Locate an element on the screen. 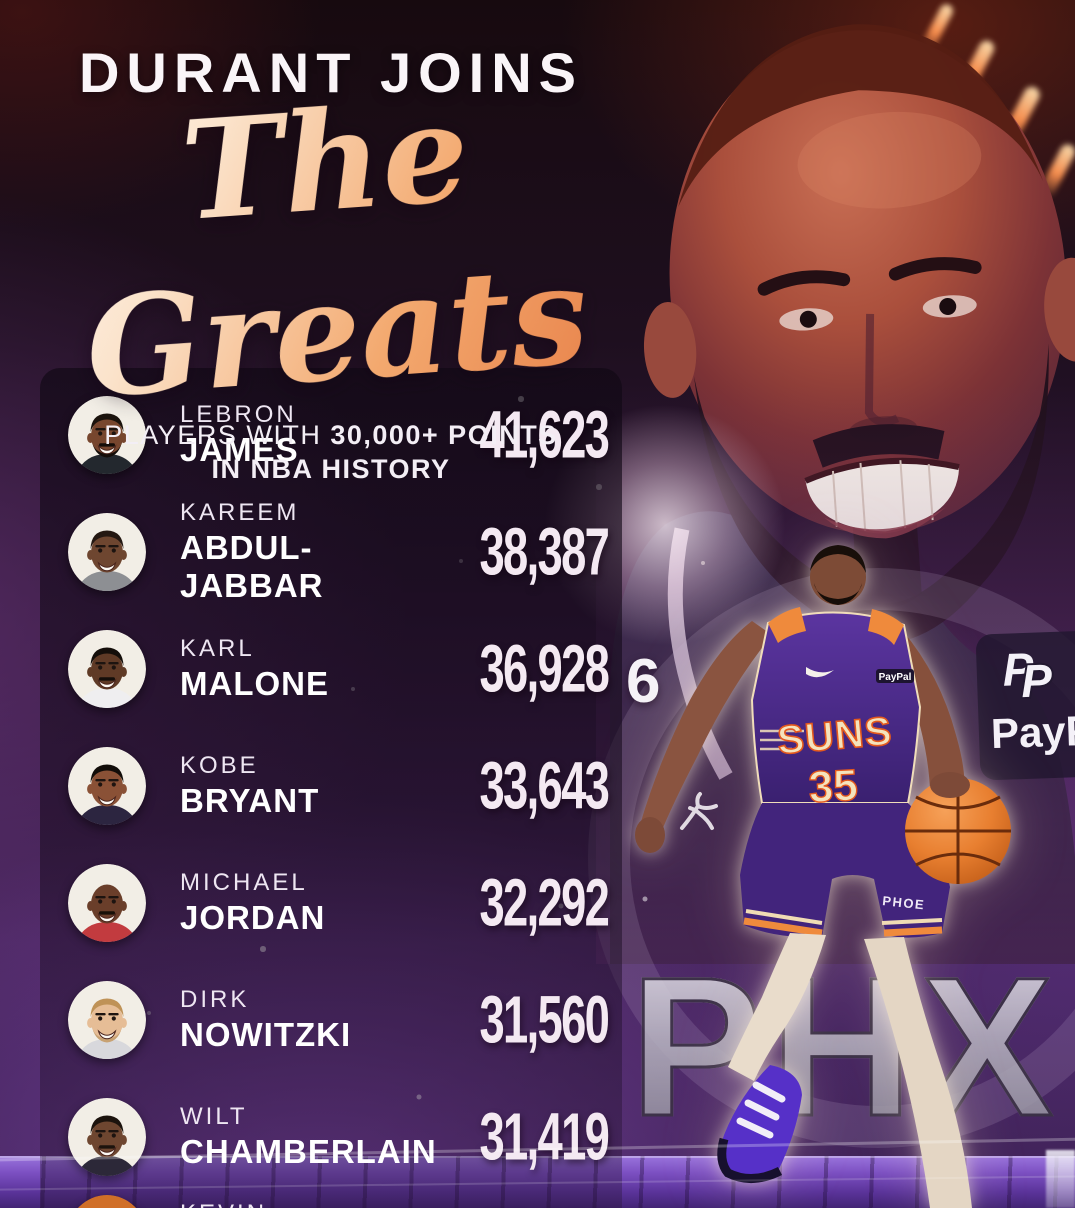 The width and height of the screenshot is (1075, 1208). player-name: WILT CHAMBERLAIN is located at coordinates (308, 1137).